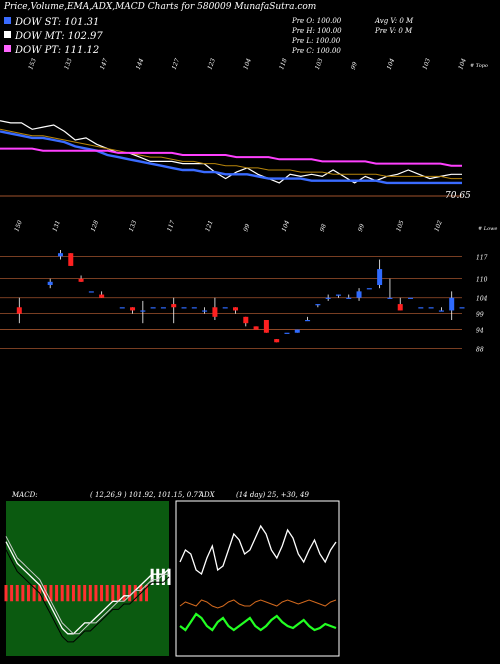  What do you see at coordinates (323, 228) in the screenshot?
I see `bottom-label-8: 98` at bounding box center [323, 228].